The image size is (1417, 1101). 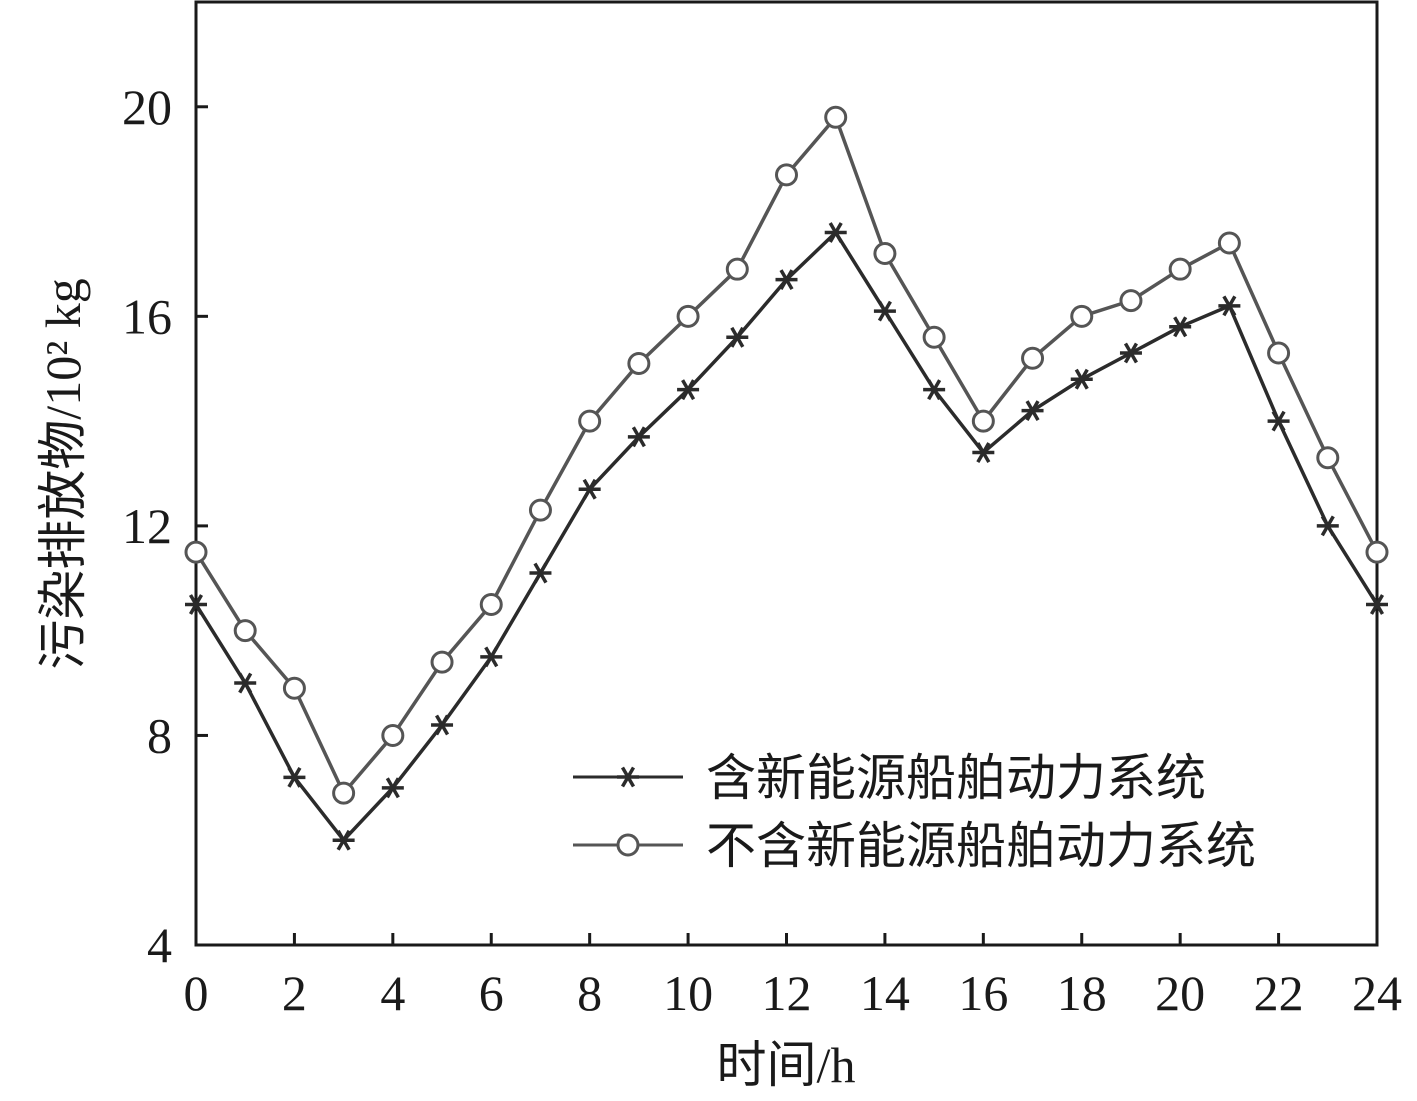 What do you see at coordinates (589, 993) in the screenshot?
I see `x-tick-label: 8` at bounding box center [589, 993].